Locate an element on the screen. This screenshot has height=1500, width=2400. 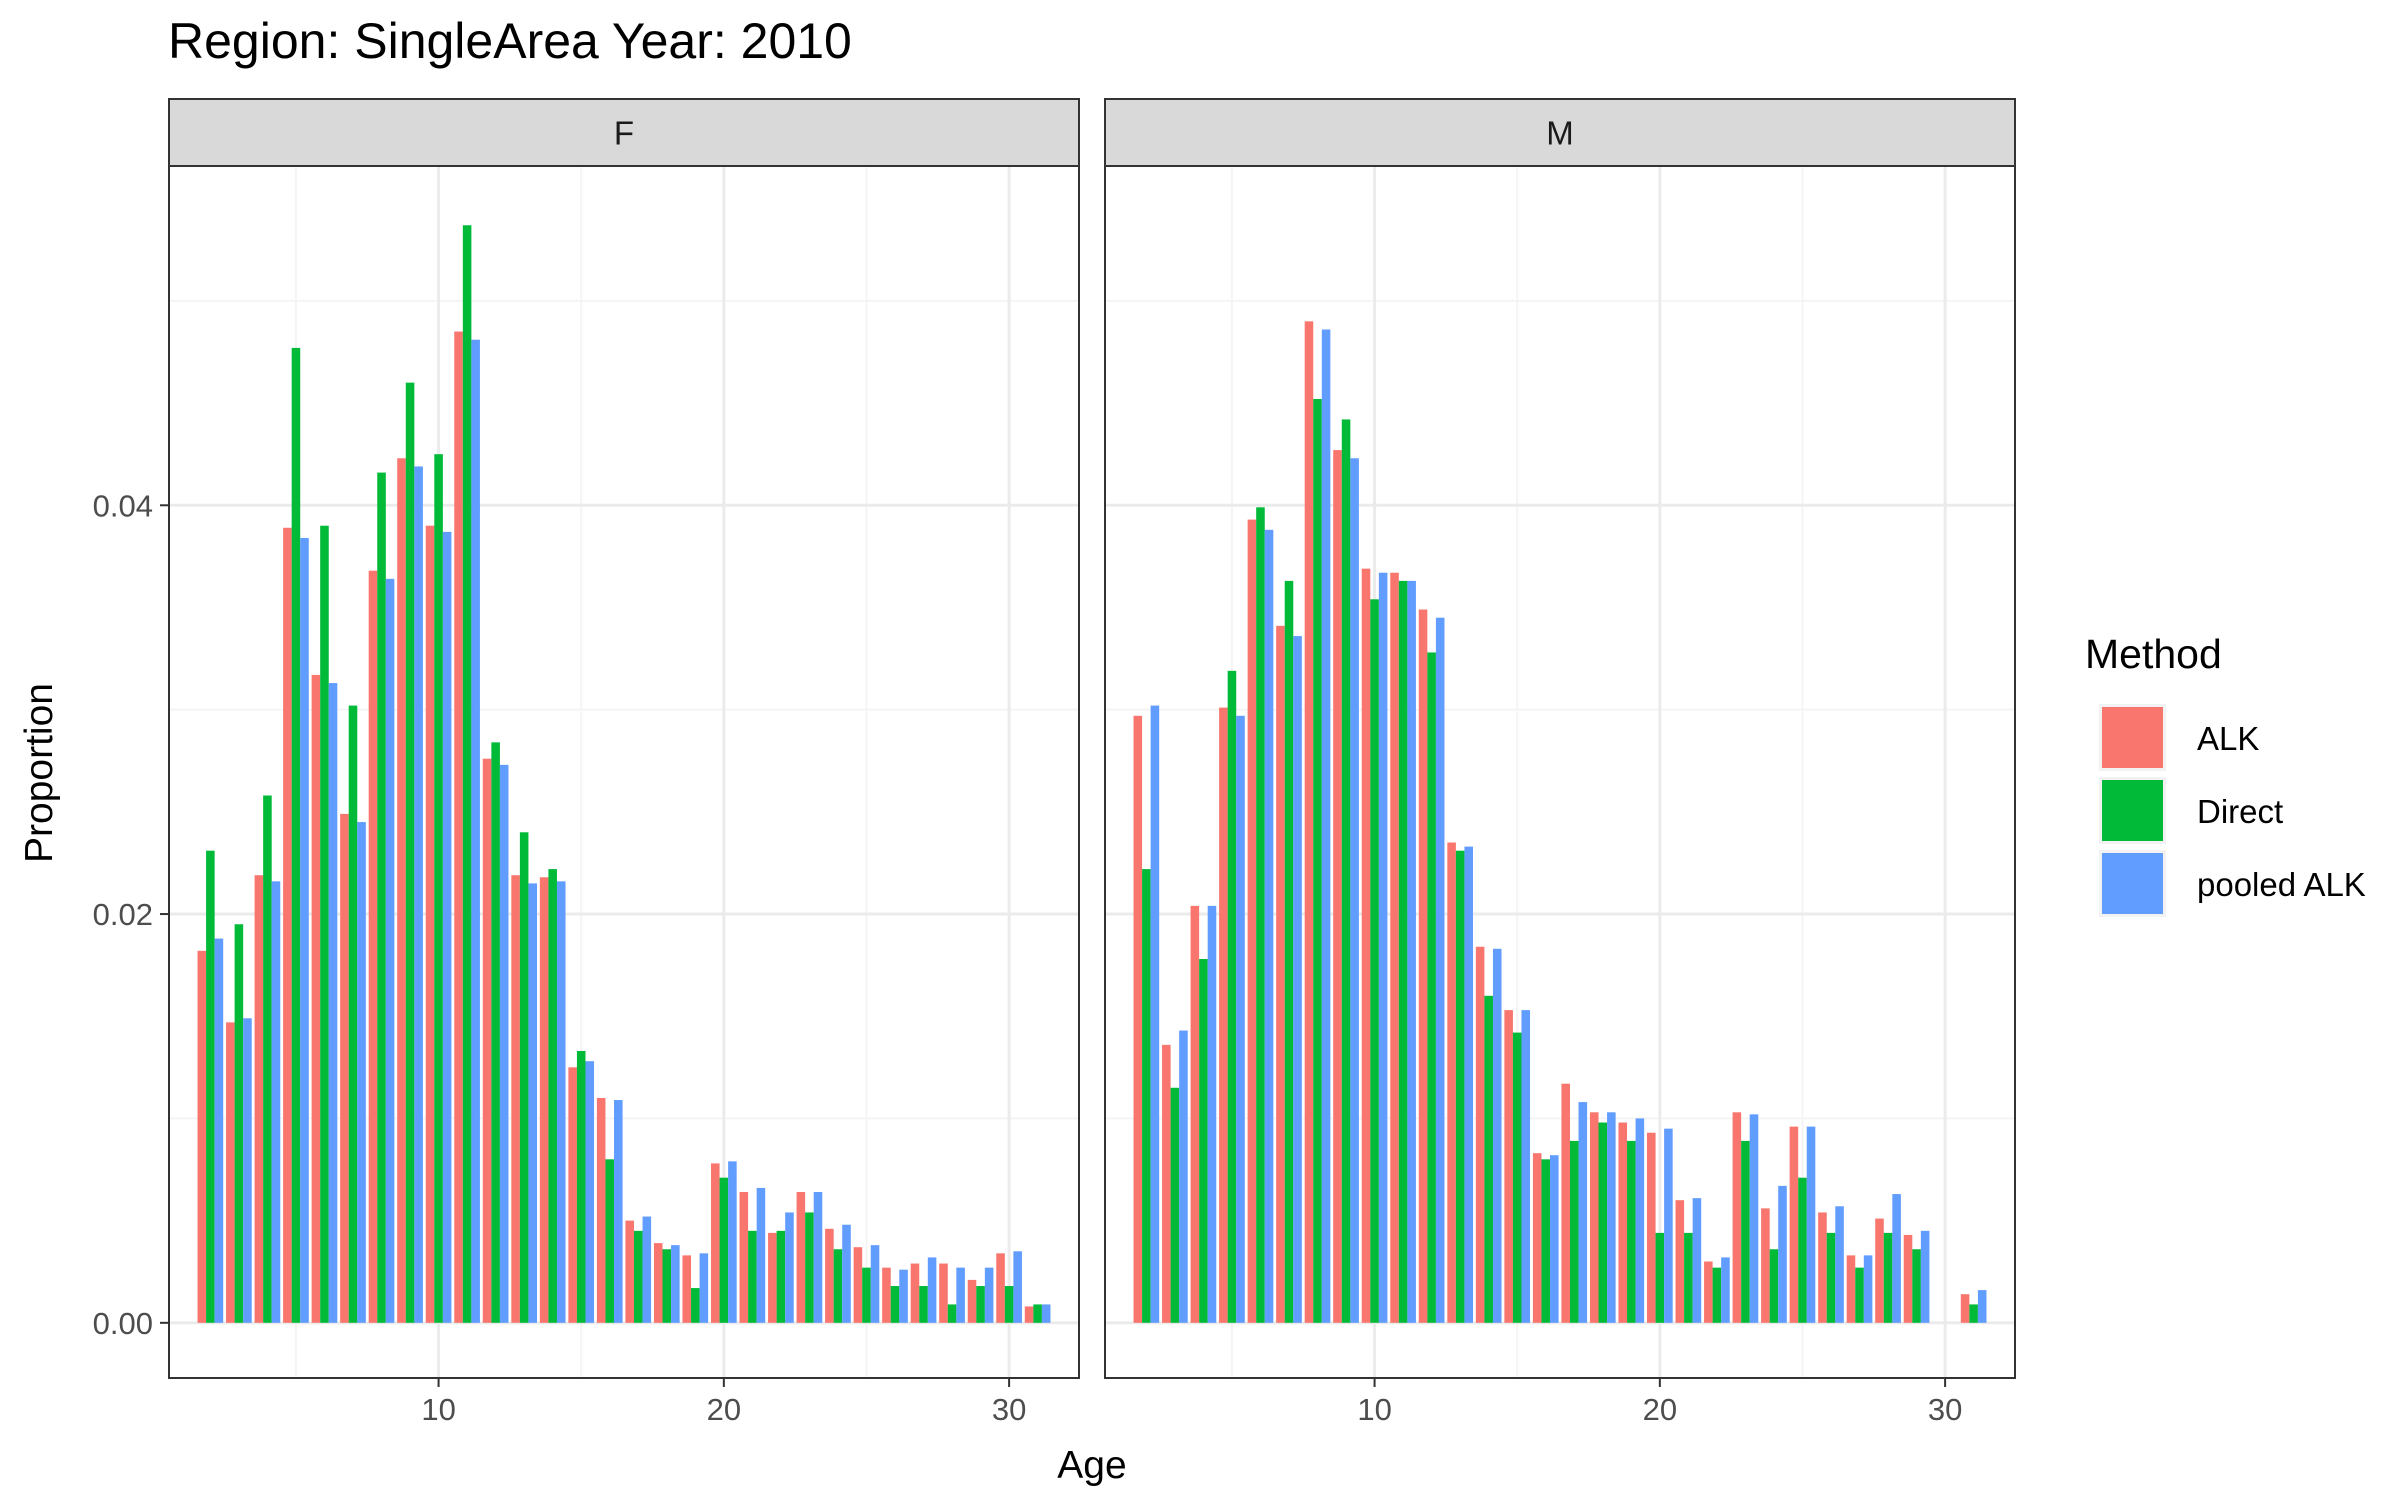
y-tick-label: 0.04 is located at coordinates (123, 505).